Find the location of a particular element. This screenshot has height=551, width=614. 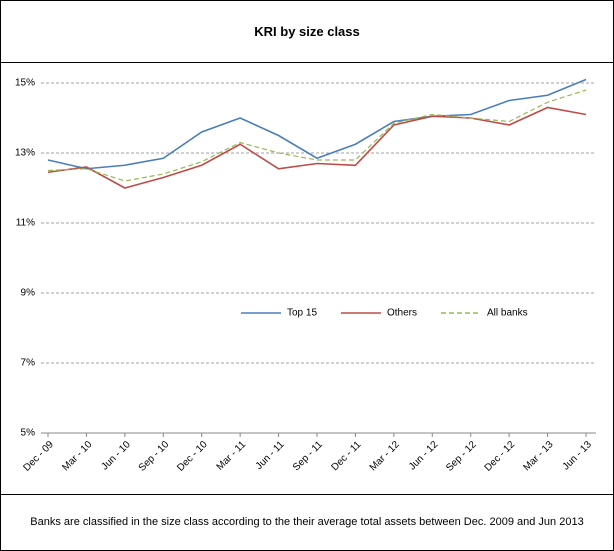

chart-title: KRI by size class is located at coordinates (307, 32).